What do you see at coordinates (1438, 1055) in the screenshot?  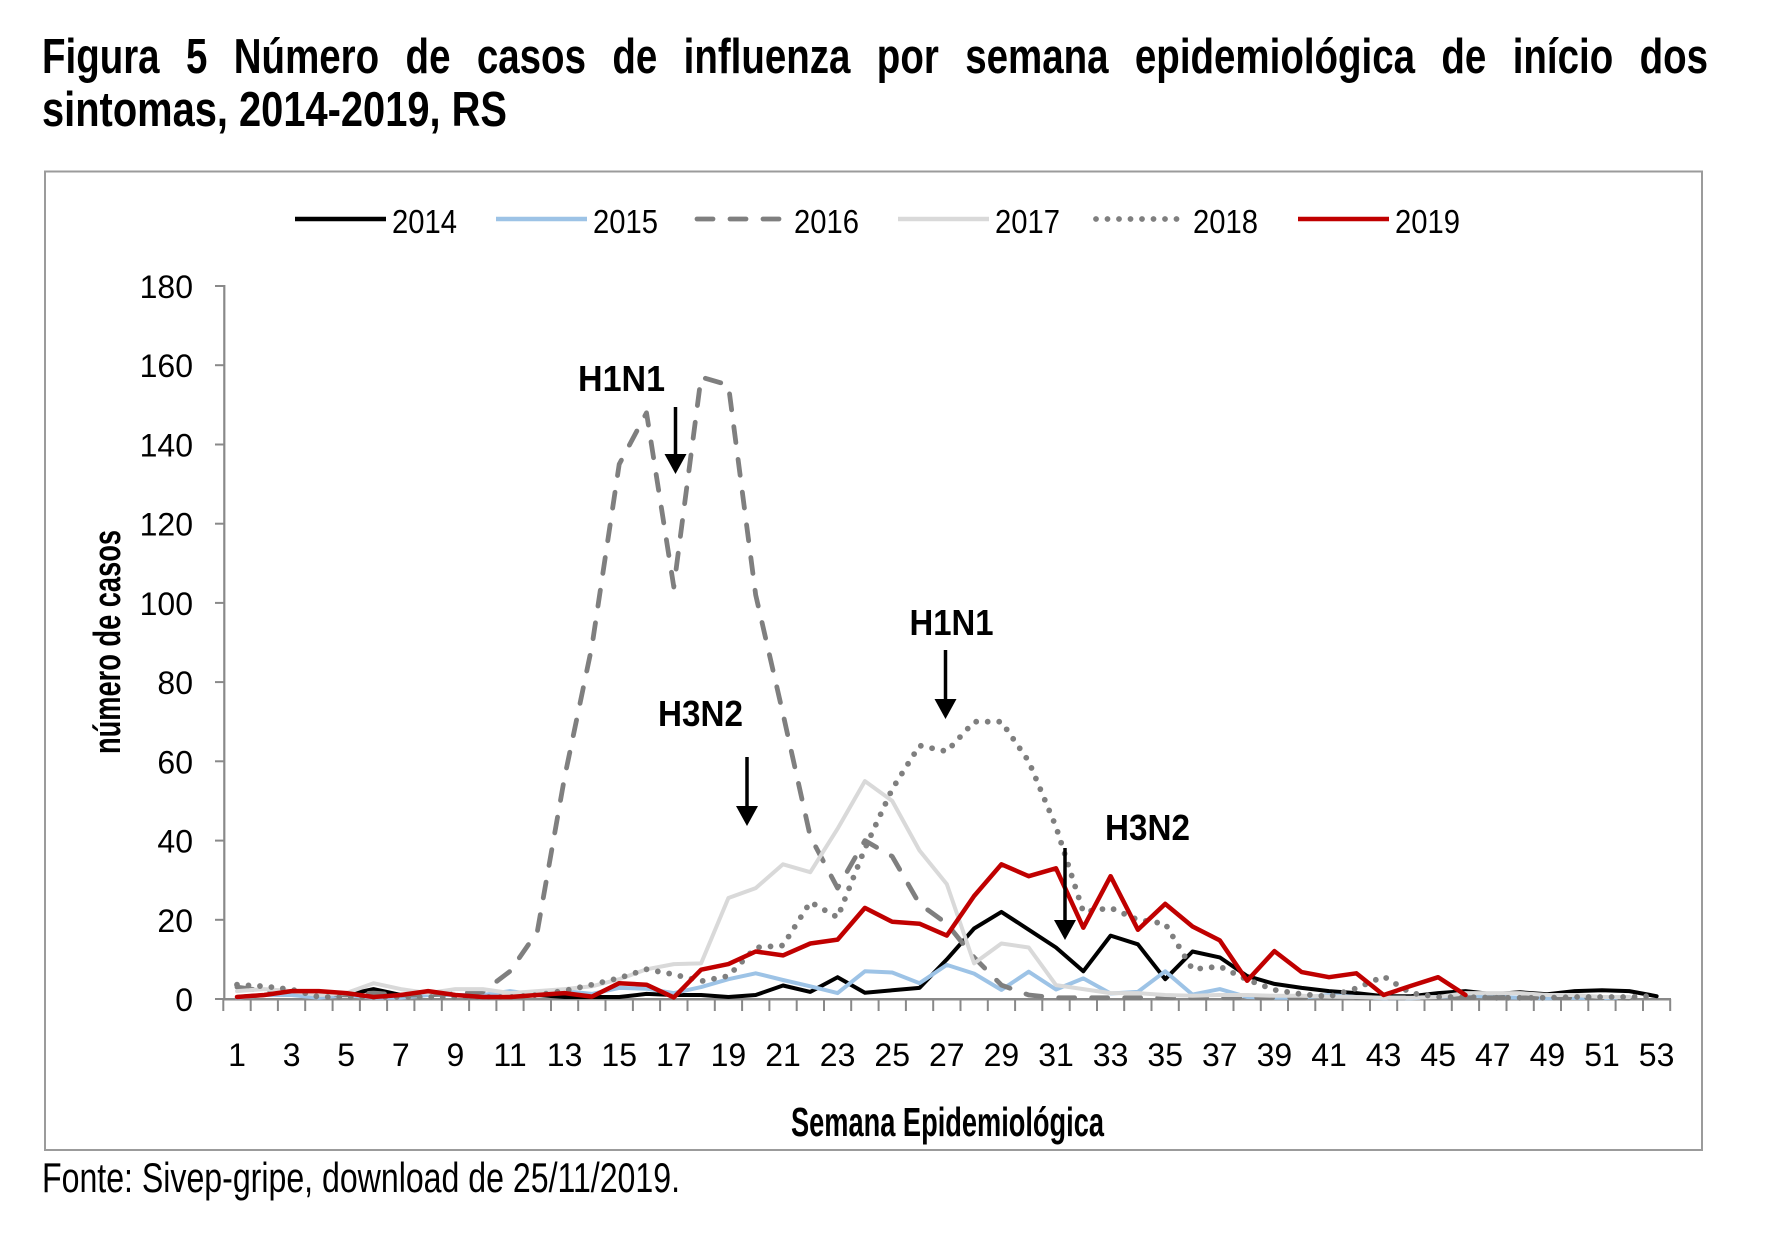 I see `svg-text: 45` at bounding box center [1438, 1055].